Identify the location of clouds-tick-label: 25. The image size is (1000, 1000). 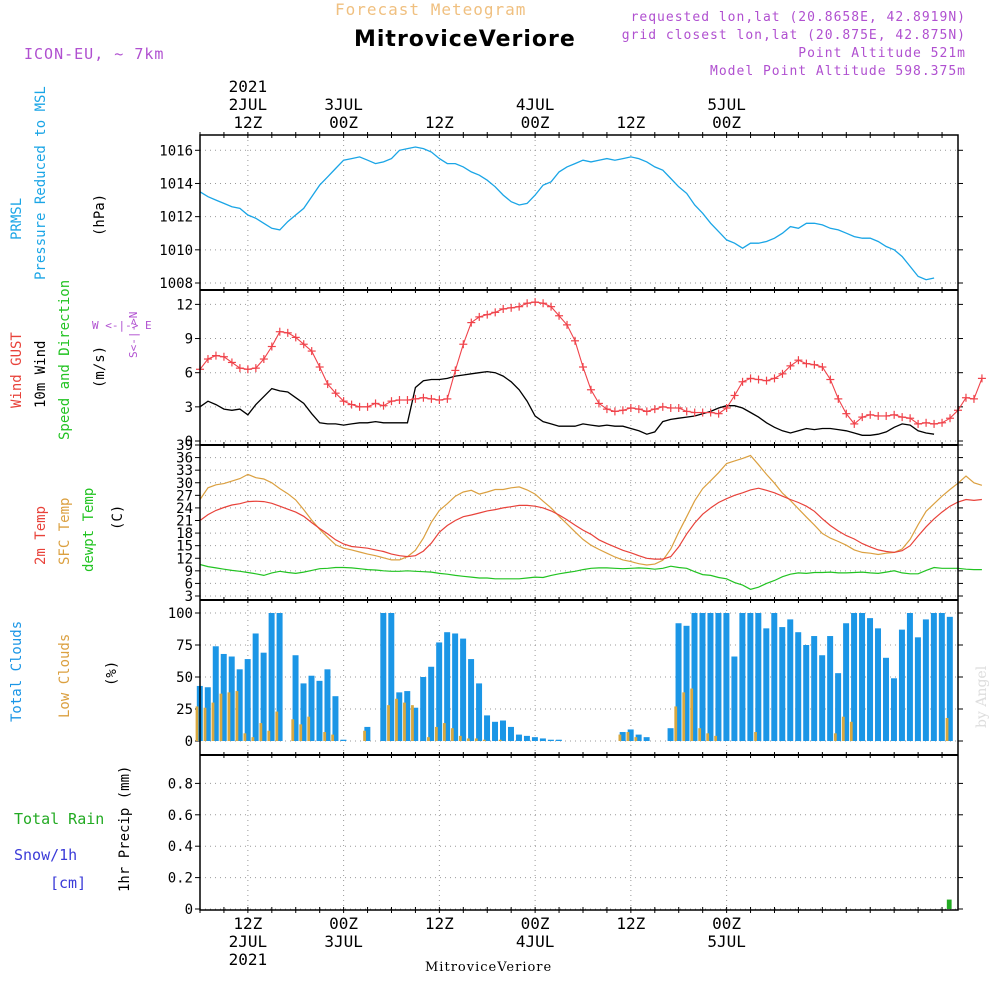
(184, 710).